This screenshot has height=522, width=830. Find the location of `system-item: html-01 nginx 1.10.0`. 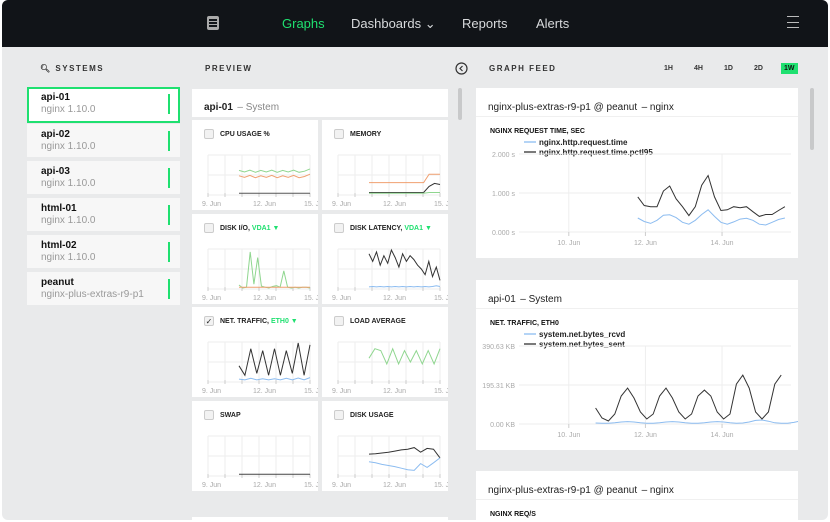

system-item: html-01 nginx 1.10.0 is located at coordinates (103, 214).